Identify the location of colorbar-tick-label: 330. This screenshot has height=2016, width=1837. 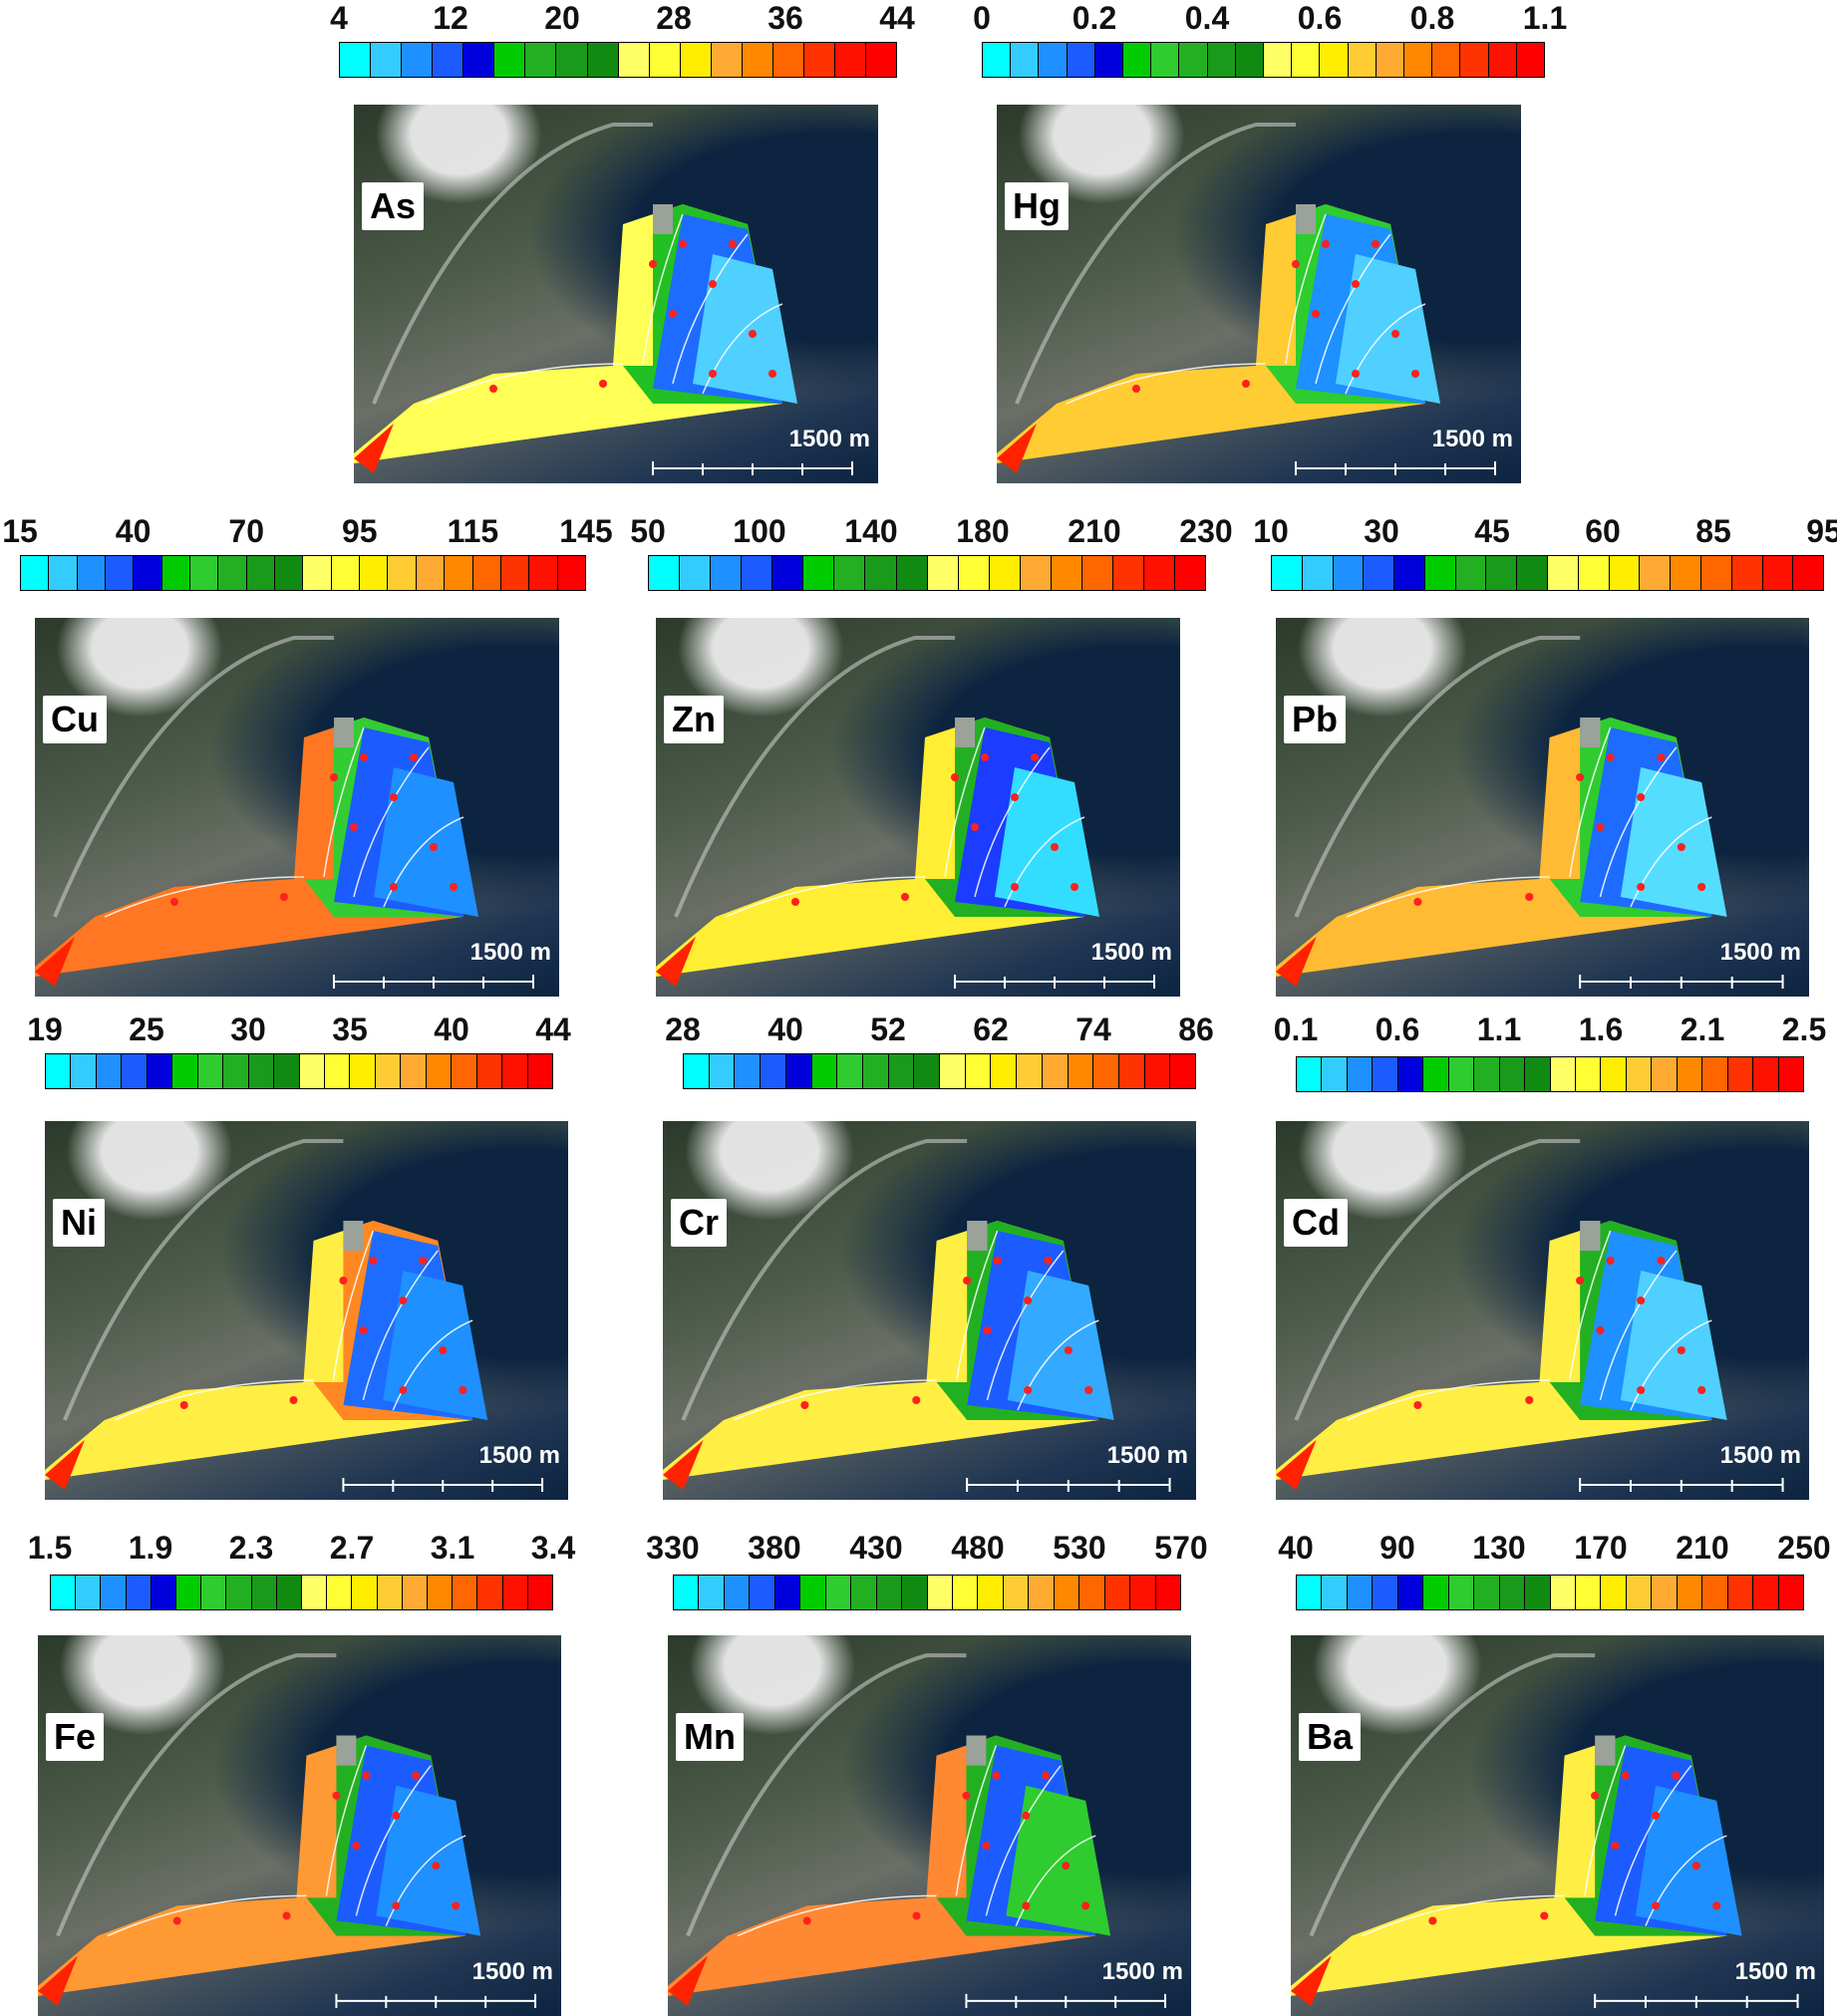
(673, 1548).